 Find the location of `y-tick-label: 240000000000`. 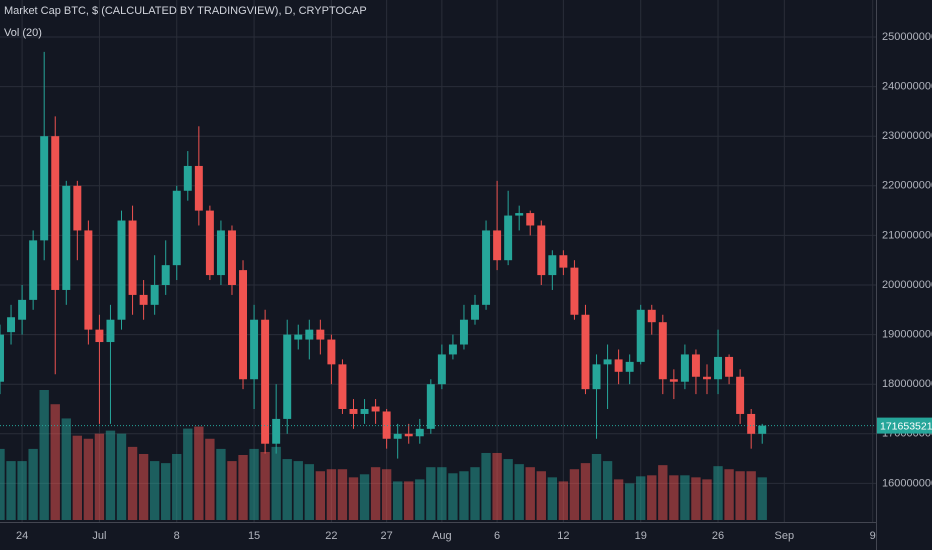

y-tick-label: 240000000000 is located at coordinates (907, 87).